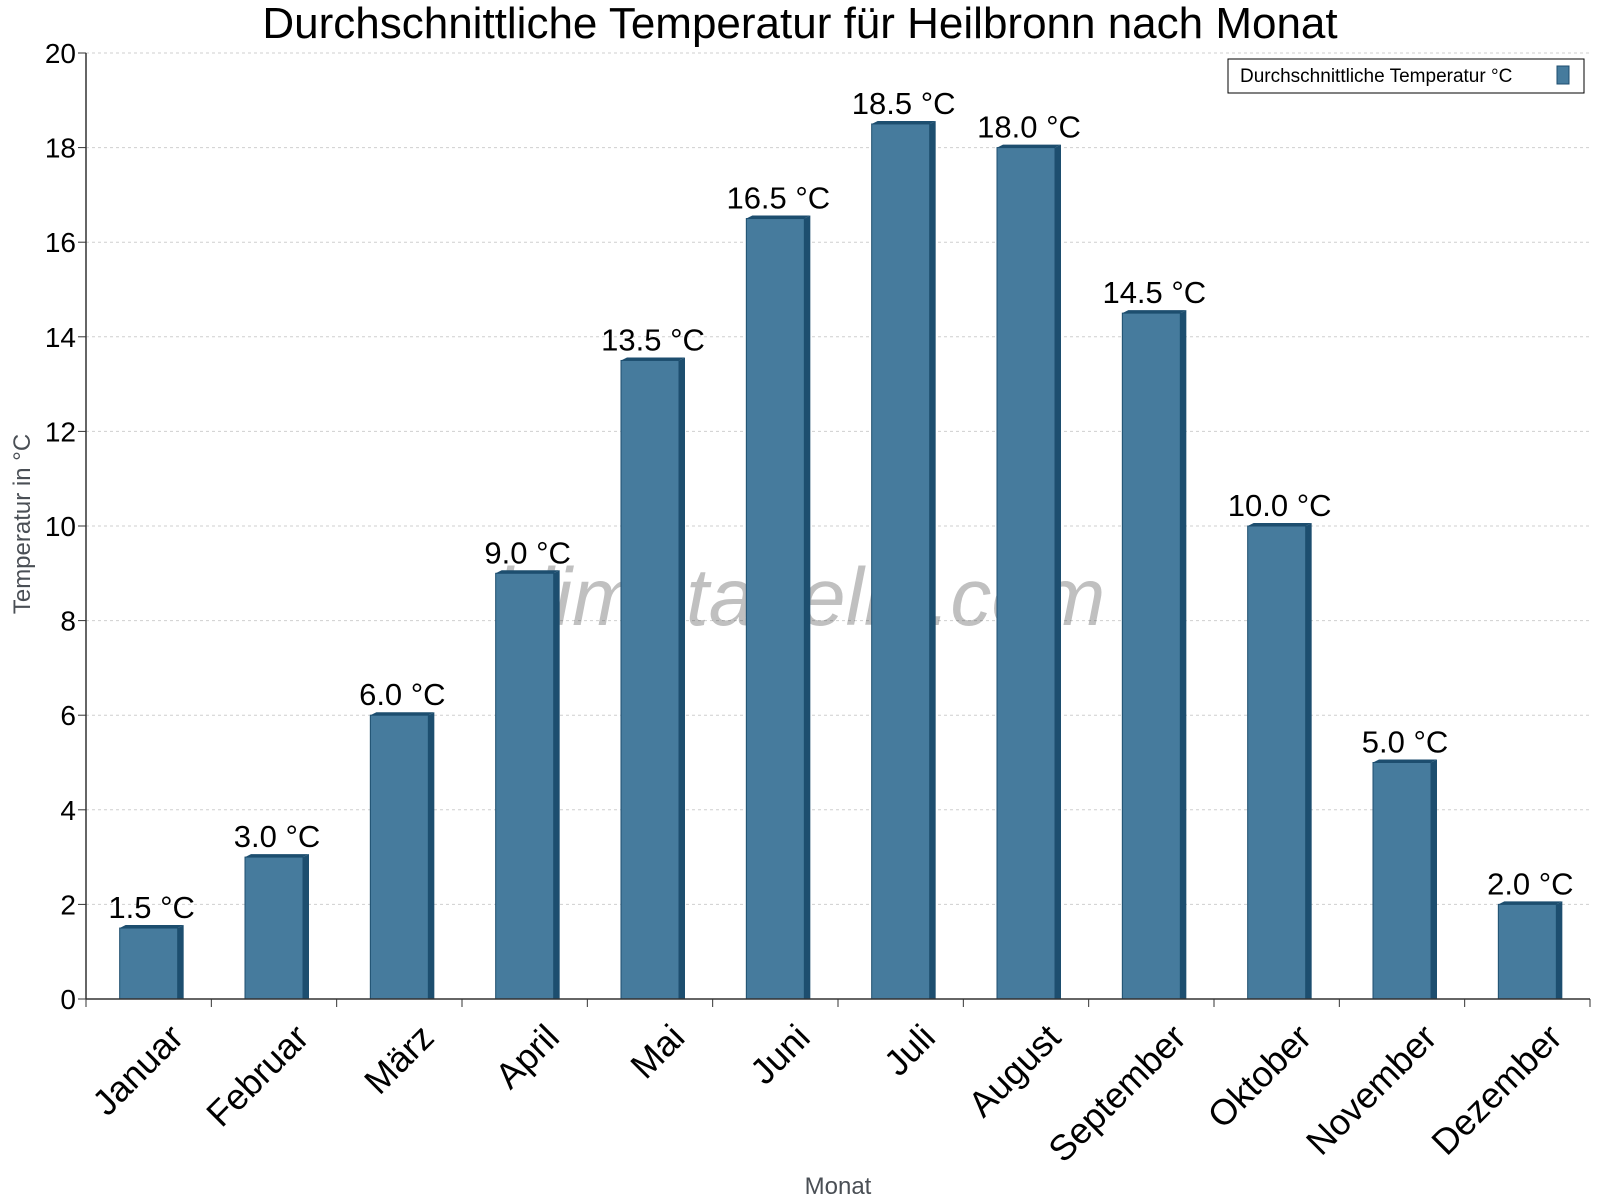 Image resolution: width=1600 pixels, height=1200 pixels. Describe the element at coordinates (838, 1186) in the screenshot. I see `x-axis-label: Monat` at that location.